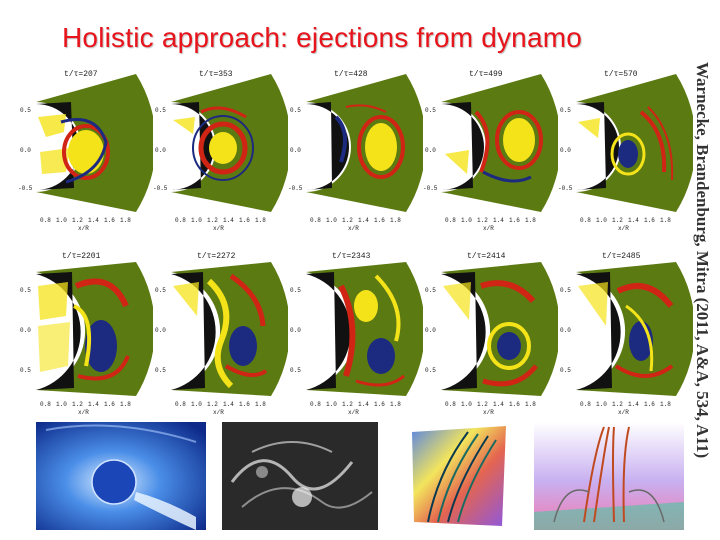 This screenshot has height=540, width=720. What do you see at coordinates (486, 256) in the screenshot?
I see `time-label: t/τ=2414` at bounding box center [486, 256].